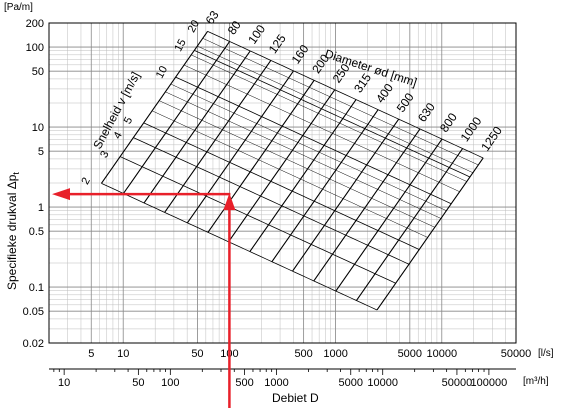 The height and width of the screenshot is (408, 581). I want to click on y-tick-label: 0.1, so click(36, 288).